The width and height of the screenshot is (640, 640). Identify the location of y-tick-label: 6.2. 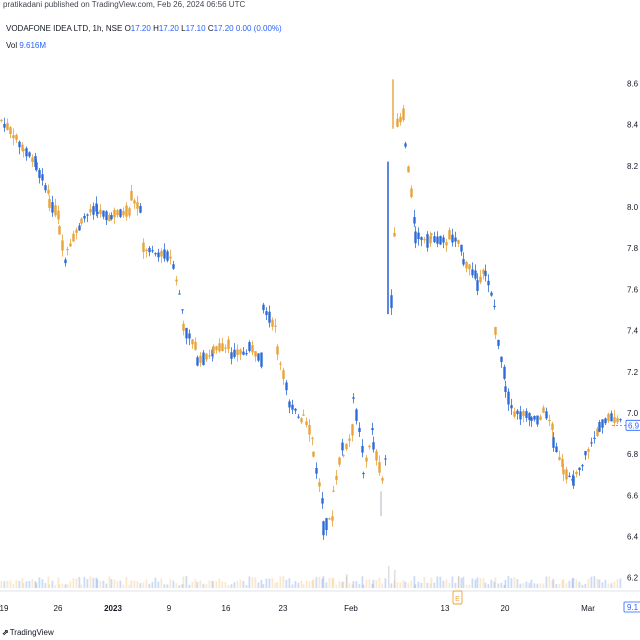
(633, 578).